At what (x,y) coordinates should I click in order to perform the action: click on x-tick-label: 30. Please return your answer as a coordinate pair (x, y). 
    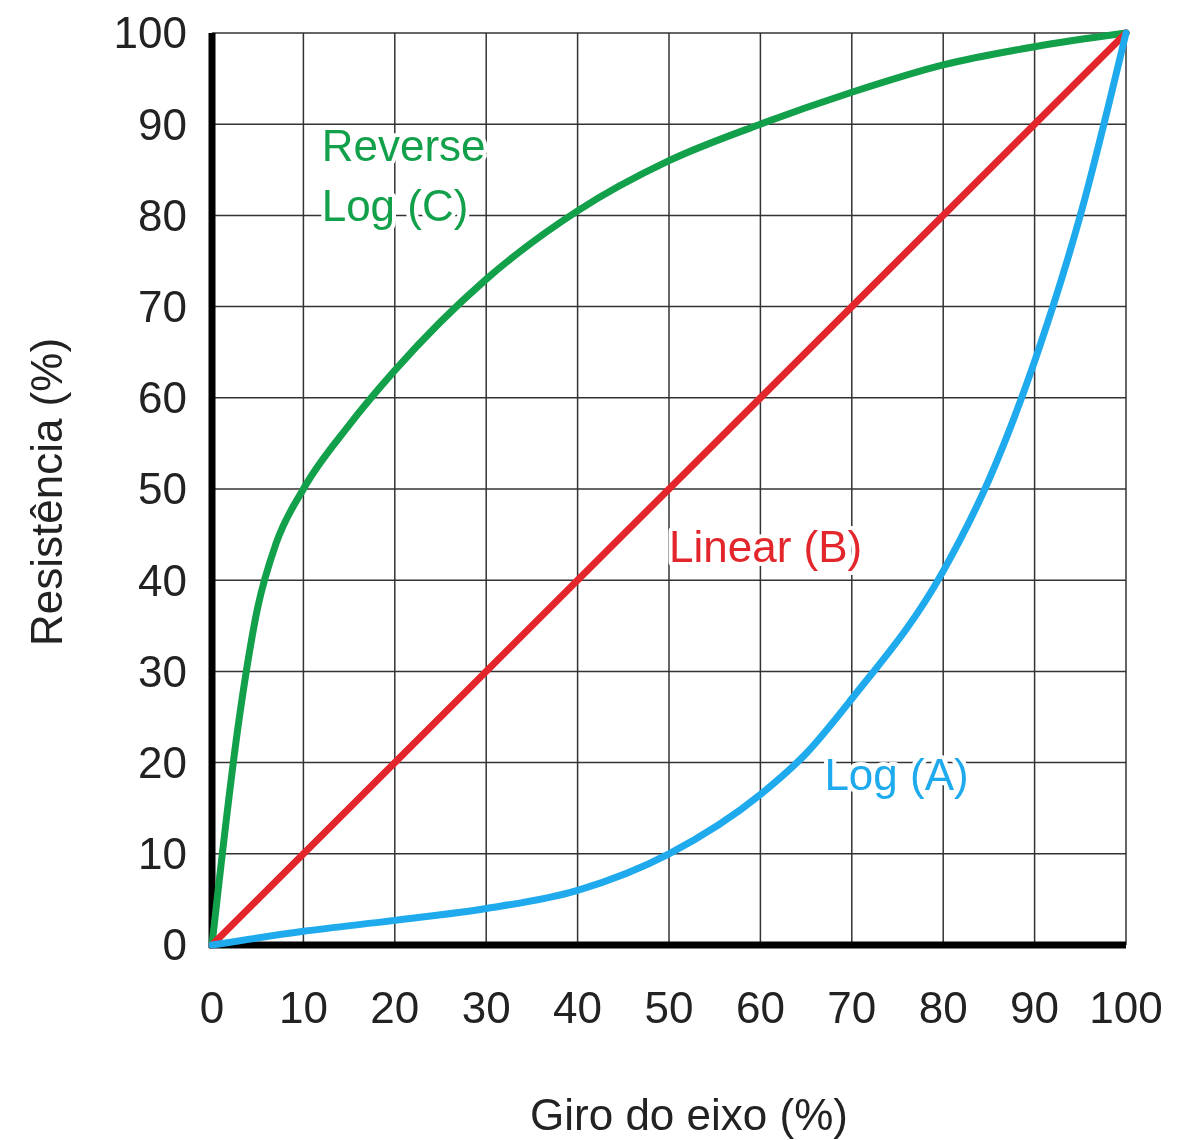
    Looking at the image, I should click on (486, 1007).